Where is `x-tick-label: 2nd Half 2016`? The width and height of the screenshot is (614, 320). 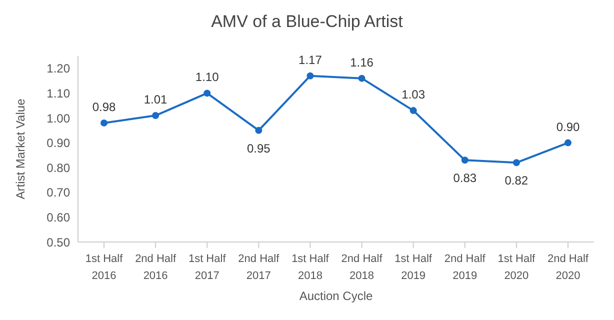 x-tick-label: 2nd Half 2016 is located at coordinates (156, 267).